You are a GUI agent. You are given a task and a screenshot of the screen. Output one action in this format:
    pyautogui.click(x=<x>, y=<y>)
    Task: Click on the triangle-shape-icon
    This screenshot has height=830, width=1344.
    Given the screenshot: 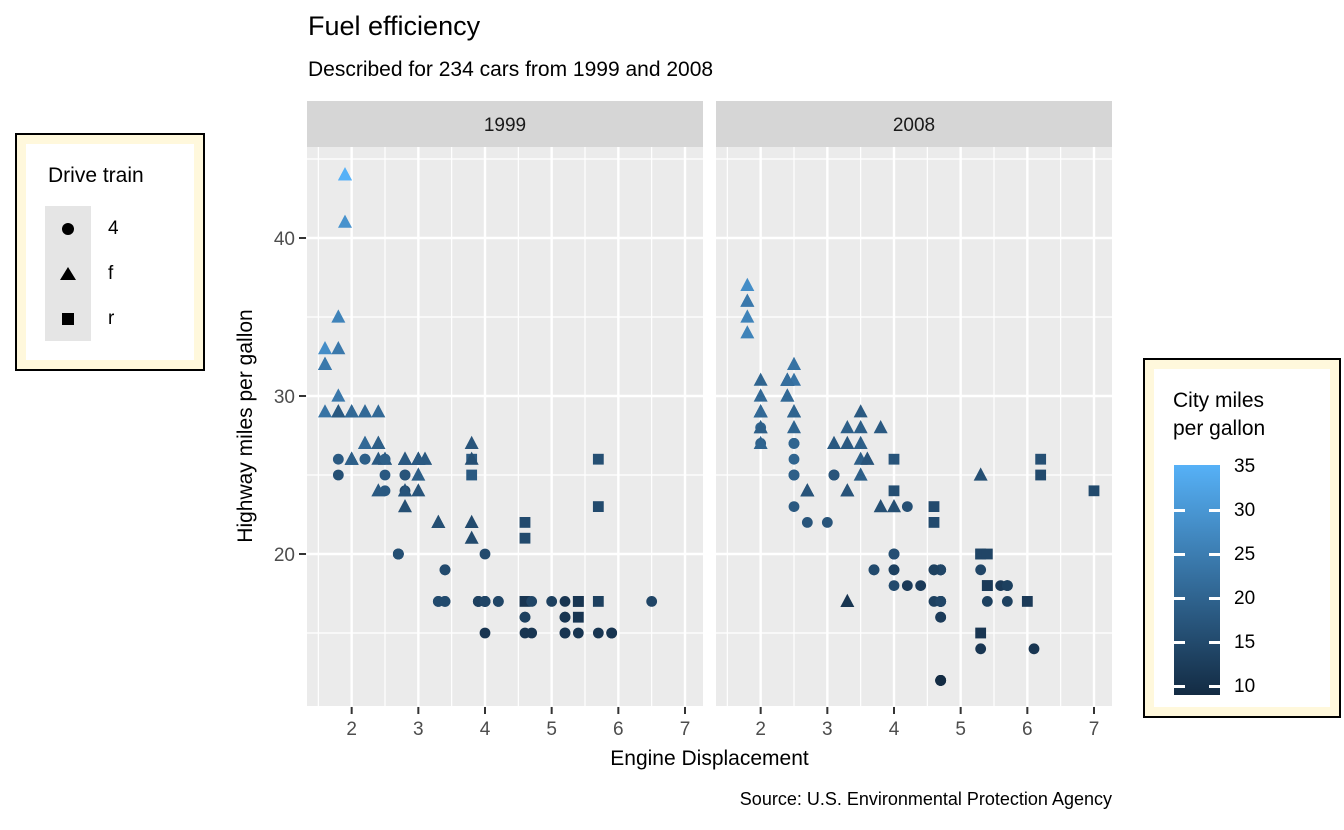 What is the action you would take?
    pyautogui.click(x=68, y=273)
    